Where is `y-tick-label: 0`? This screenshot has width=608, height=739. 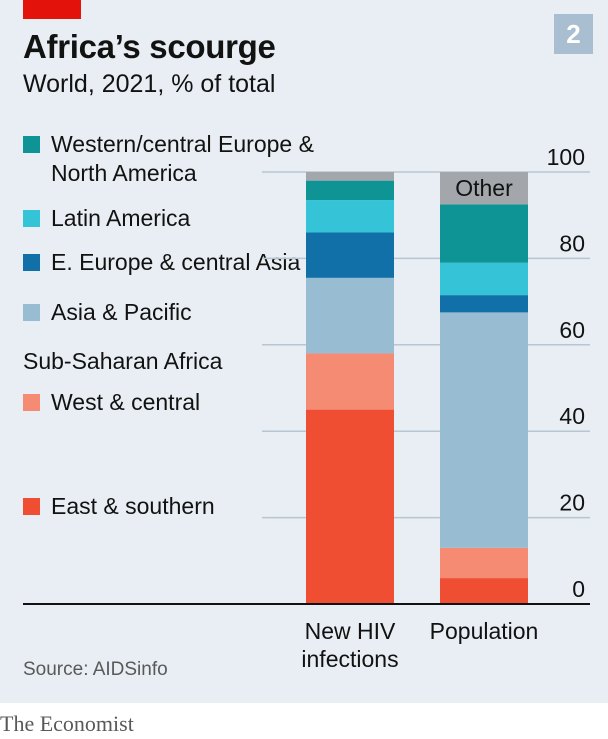 y-tick-label: 0 is located at coordinates (578, 589).